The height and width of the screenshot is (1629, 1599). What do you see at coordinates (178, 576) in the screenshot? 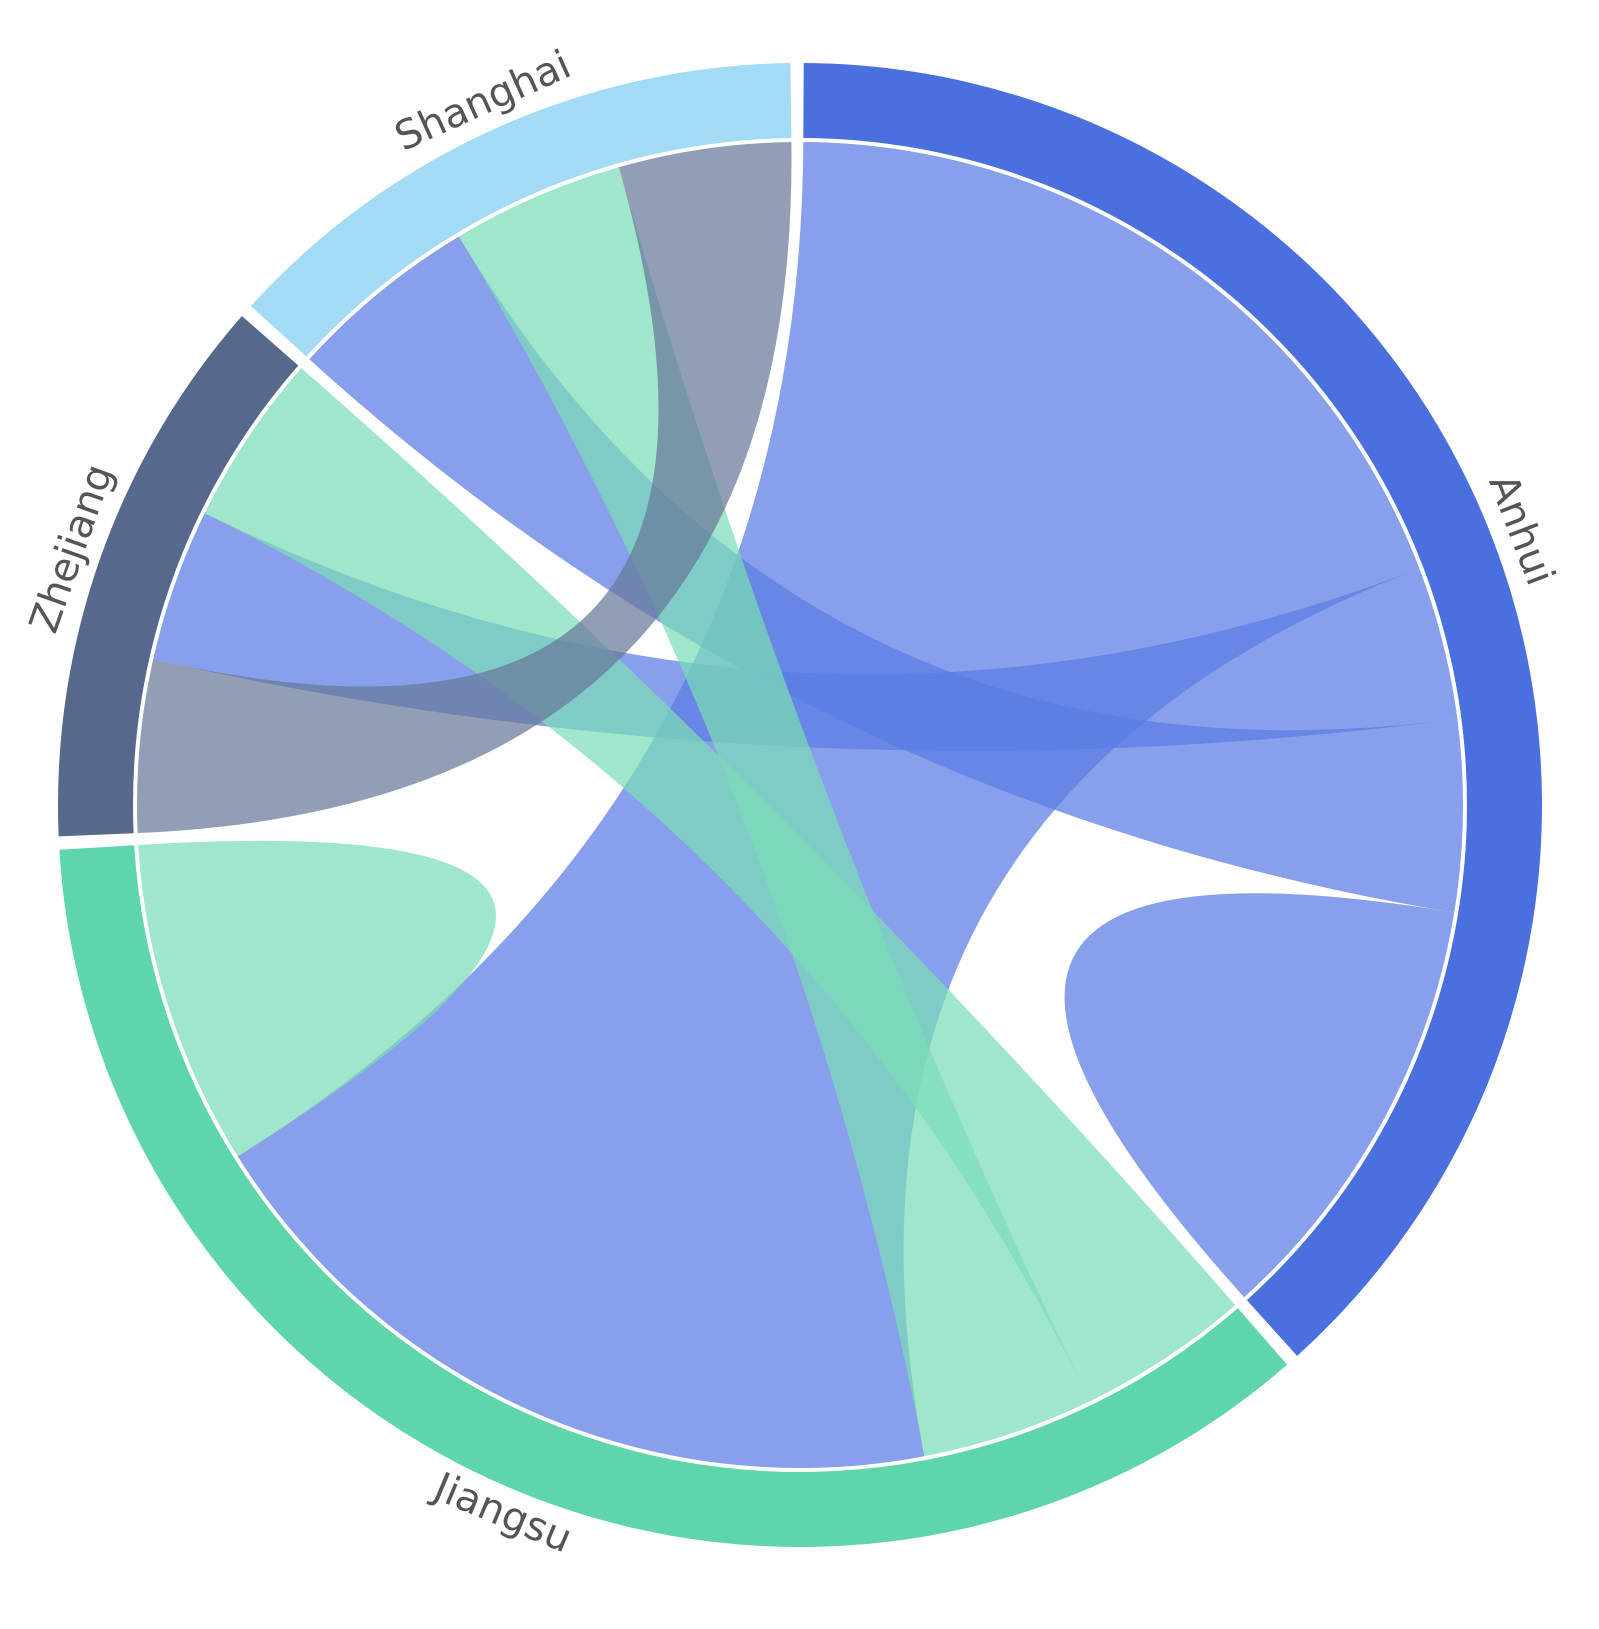
I see `group-arc-zhejiang` at bounding box center [178, 576].